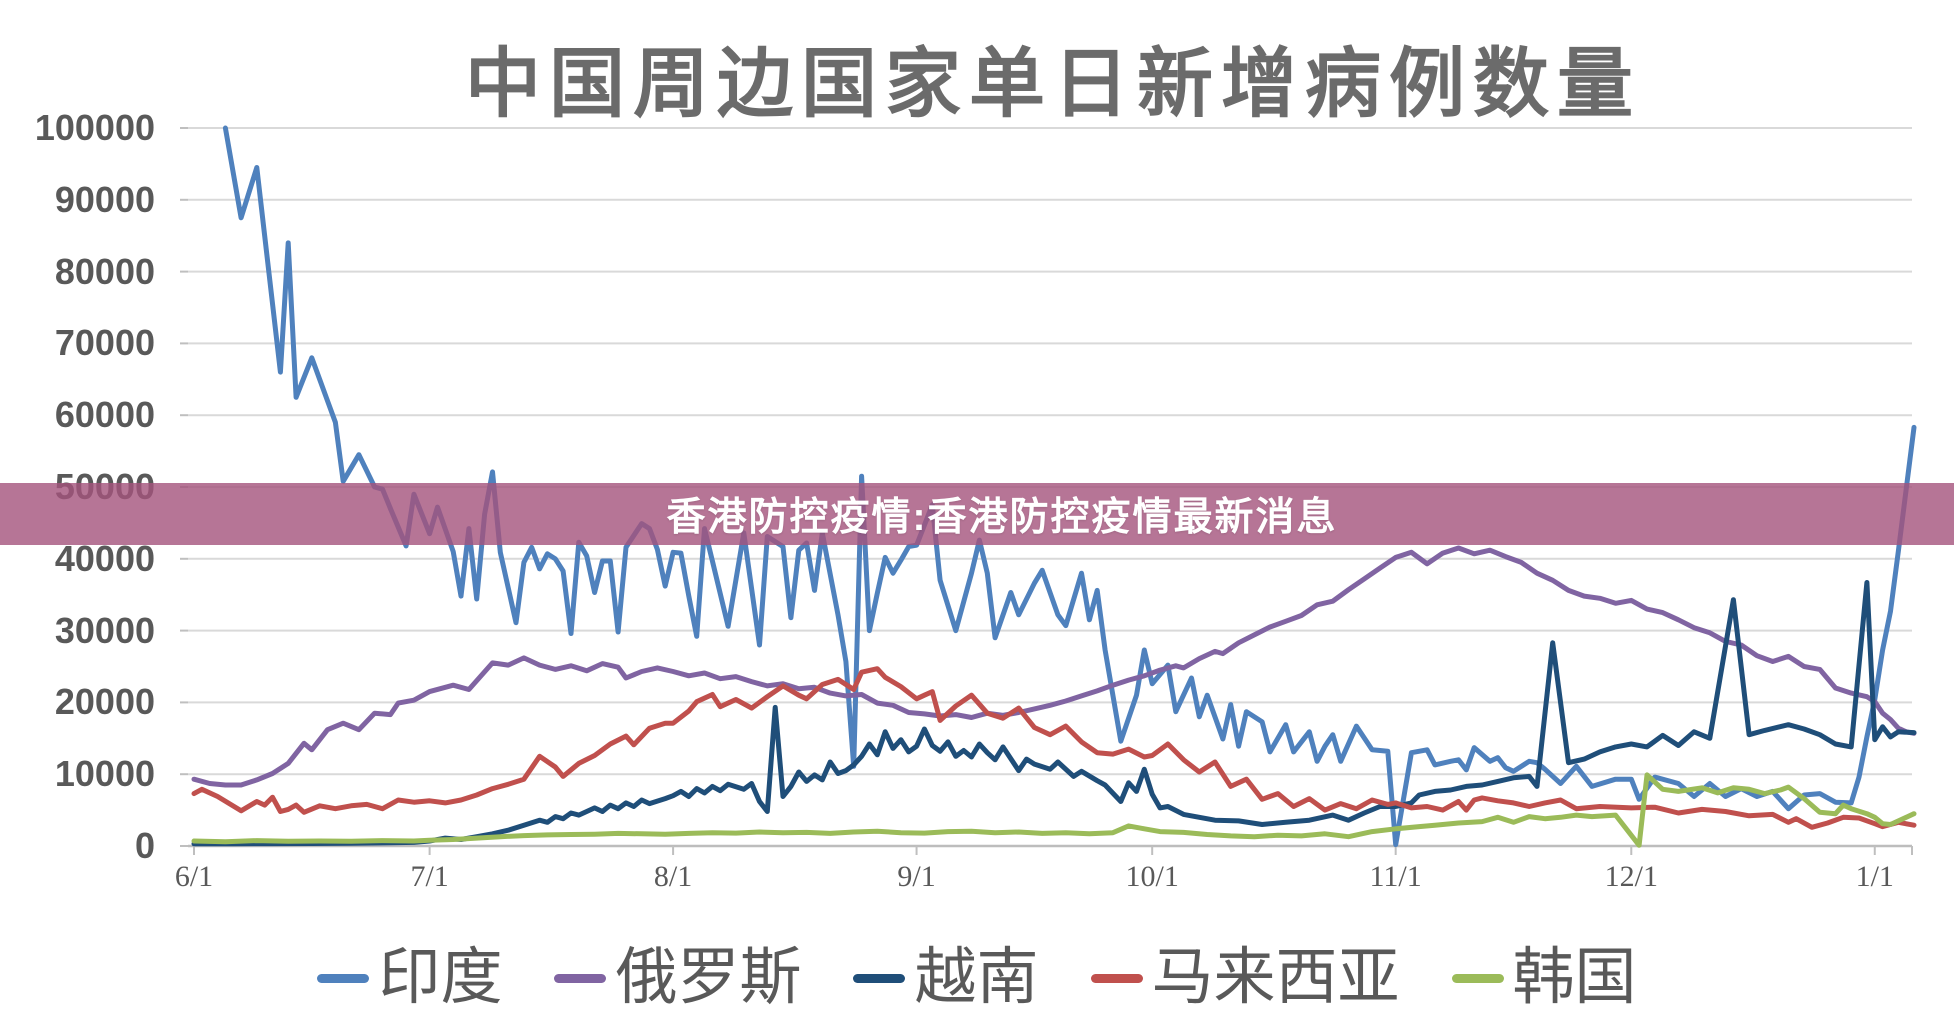 The image size is (1954, 1028). What do you see at coordinates (104, 271) in the screenshot?
I see `y-axis-label-80000: 80000` at bounding box center [104, 271].